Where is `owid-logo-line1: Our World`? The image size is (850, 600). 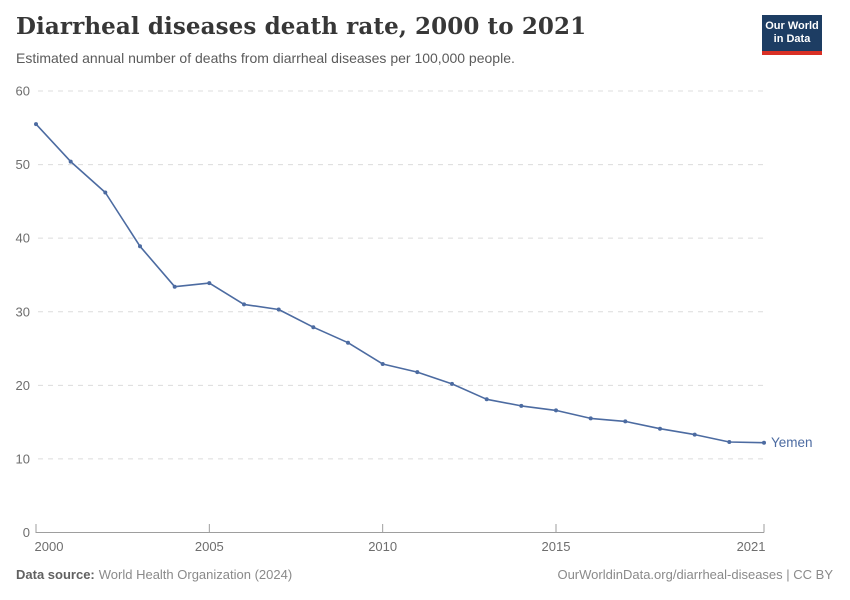
owid-logo-line1: Our World is located at coordinates (792, 26).